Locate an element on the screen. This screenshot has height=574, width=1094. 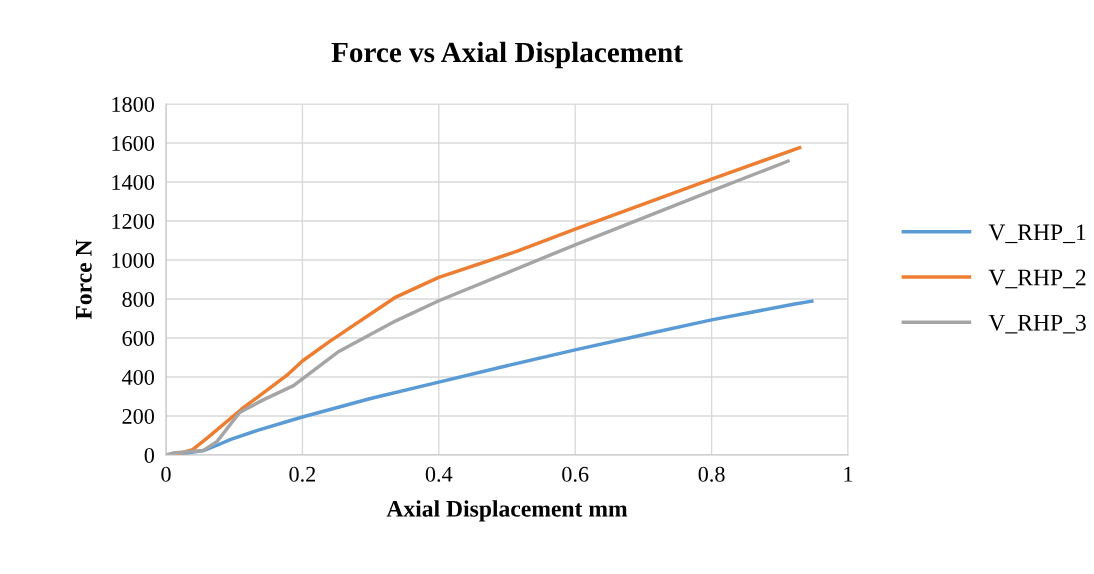
x-tick-label: 0 is located at coordinates (166, 474).